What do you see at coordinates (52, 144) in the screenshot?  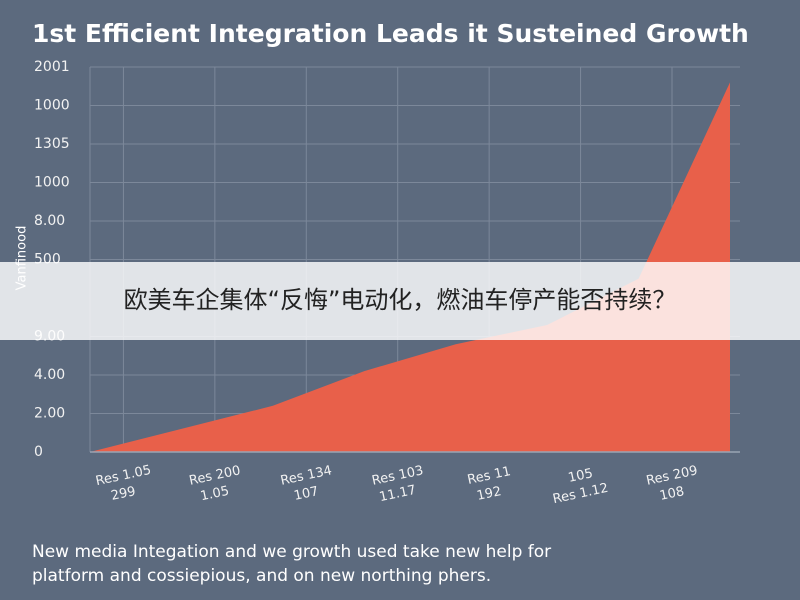 I see `y-tick-label: 1305` at bounding box center [52, 144].